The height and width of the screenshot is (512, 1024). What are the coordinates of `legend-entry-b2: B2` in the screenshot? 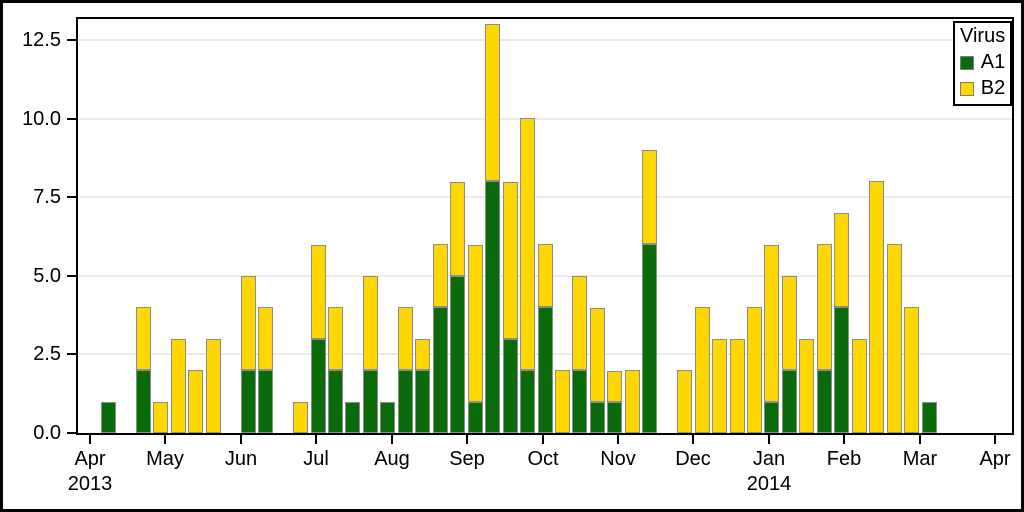 It's located at (982, 88).